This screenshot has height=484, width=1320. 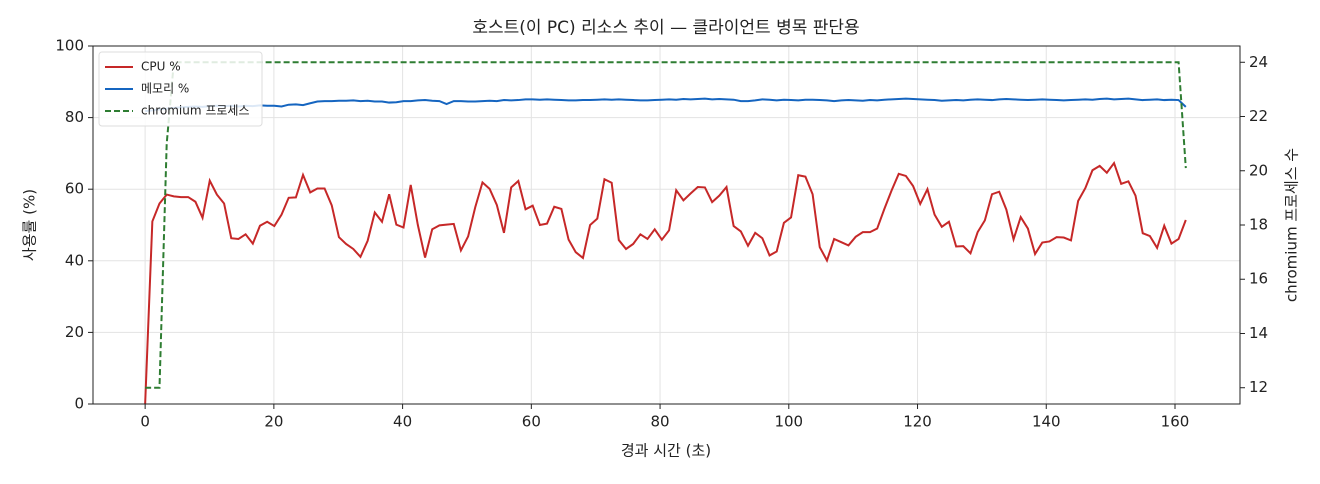 I want to click on y2-tick-label: 16, so click(x=1258, y=279).